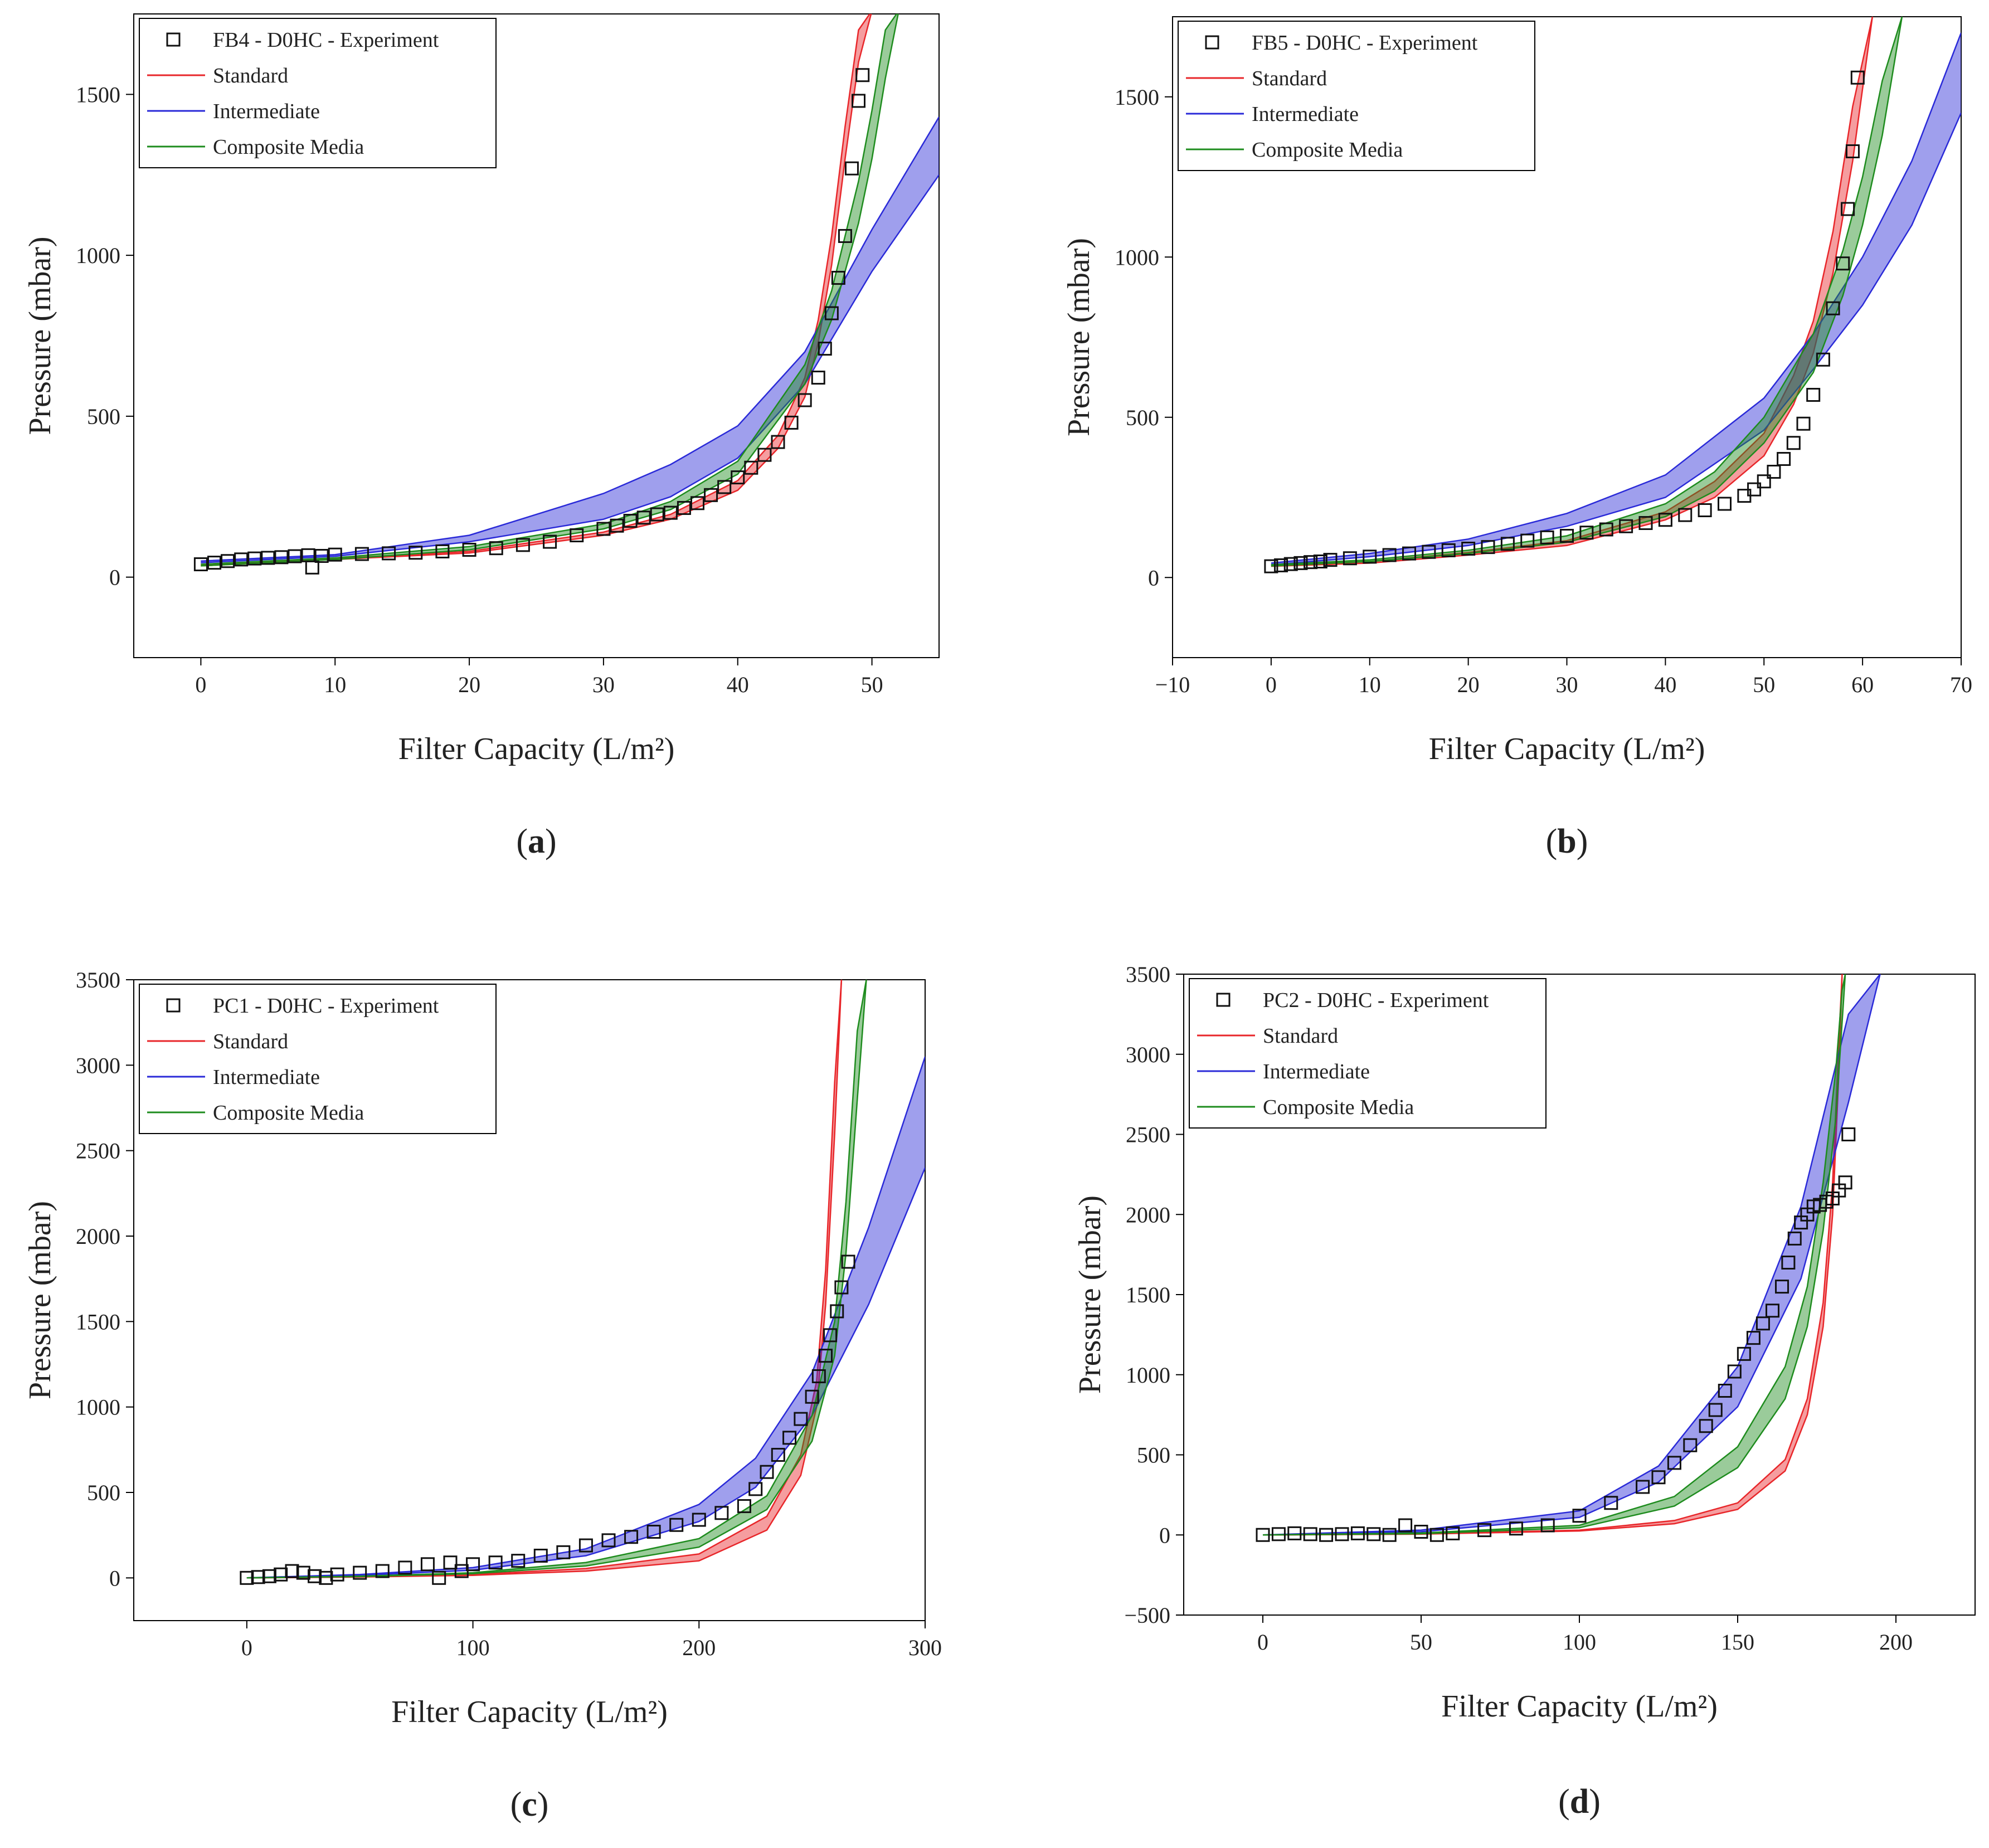 The image size is (1989, 1848). I want to click on y-axis-label: Pressure (mbar), so click(40, 336).